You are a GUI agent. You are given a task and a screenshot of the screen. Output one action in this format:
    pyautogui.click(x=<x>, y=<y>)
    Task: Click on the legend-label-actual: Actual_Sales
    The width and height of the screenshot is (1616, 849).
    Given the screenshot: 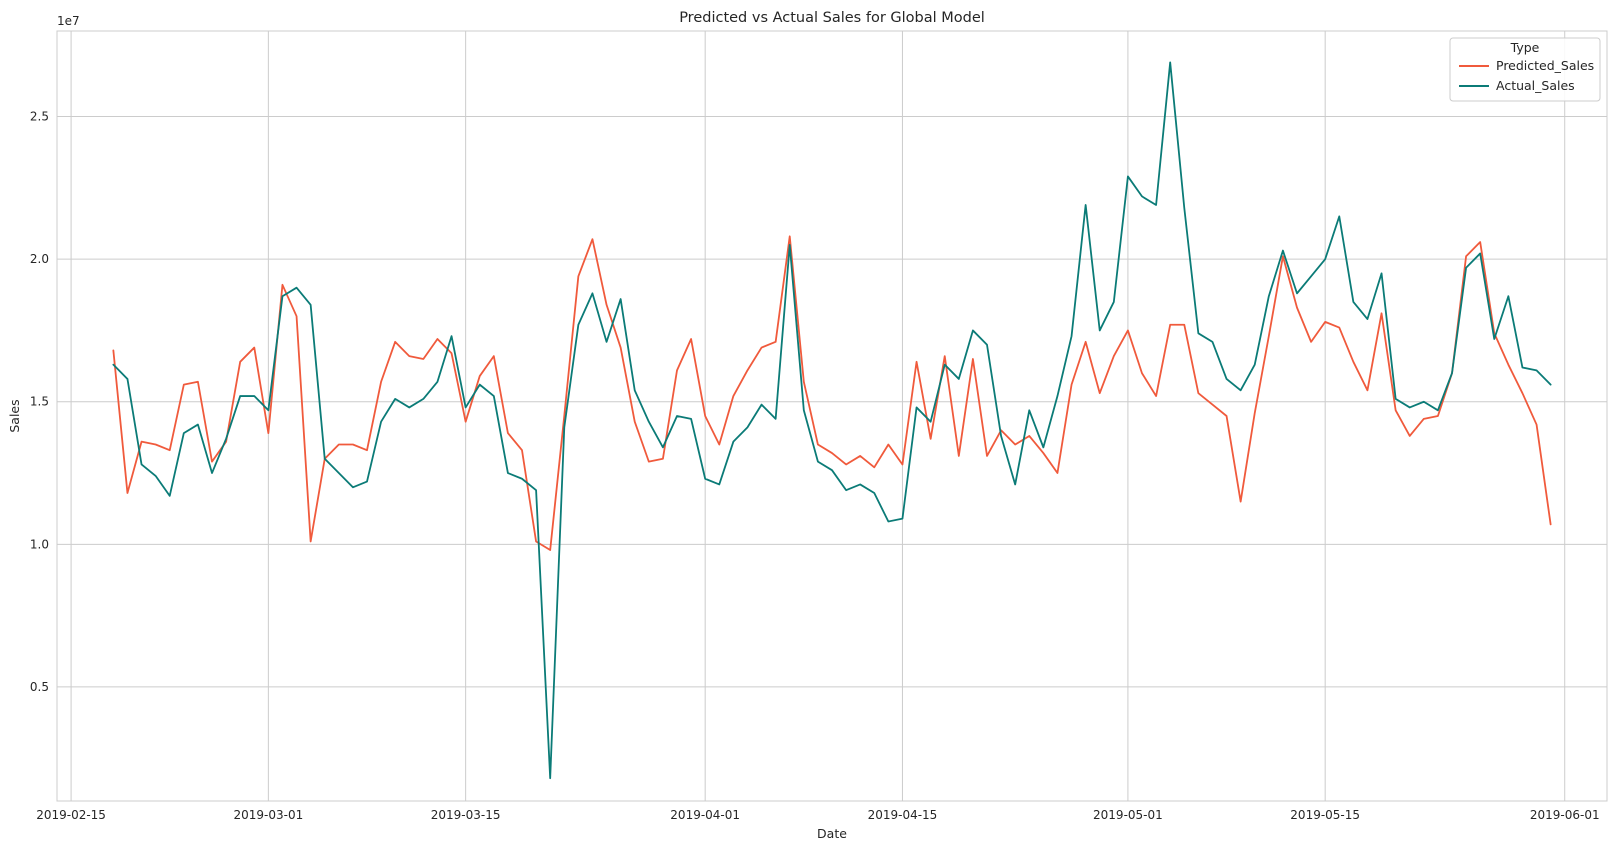 What is the action you would take?
    pyautogui.click(x=1535, y=85)
    